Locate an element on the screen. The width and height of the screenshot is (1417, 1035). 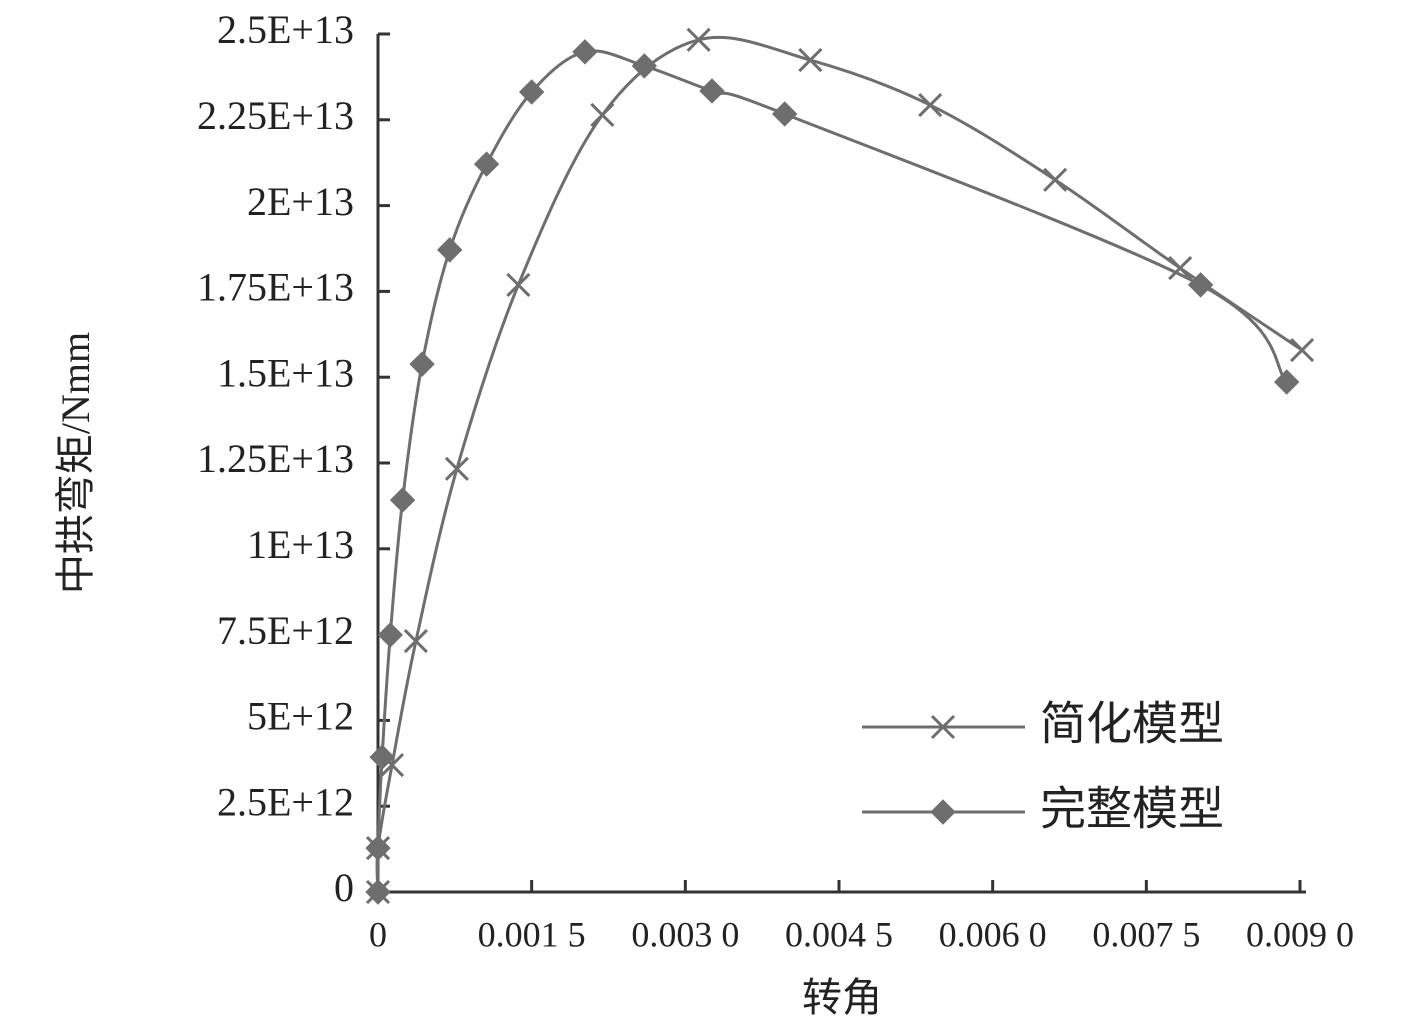
x-tick-label: 0.009 0 is located at coordinates (1300, 934).